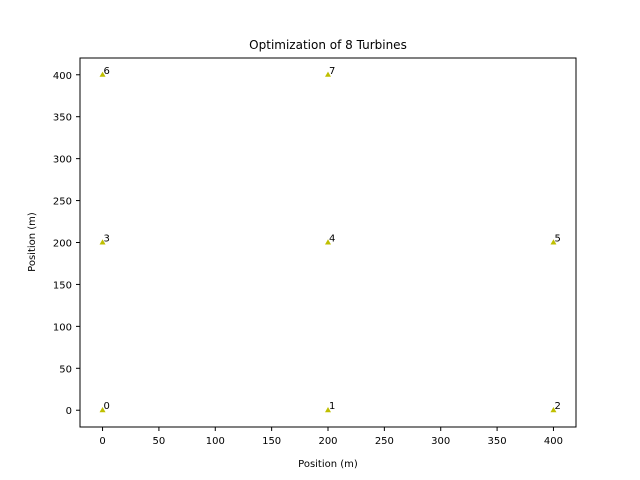  What do you see at coordinates (62, 327) in the screenshot?
I see `y-tick-label: 100` at bounding box center [62, 327].